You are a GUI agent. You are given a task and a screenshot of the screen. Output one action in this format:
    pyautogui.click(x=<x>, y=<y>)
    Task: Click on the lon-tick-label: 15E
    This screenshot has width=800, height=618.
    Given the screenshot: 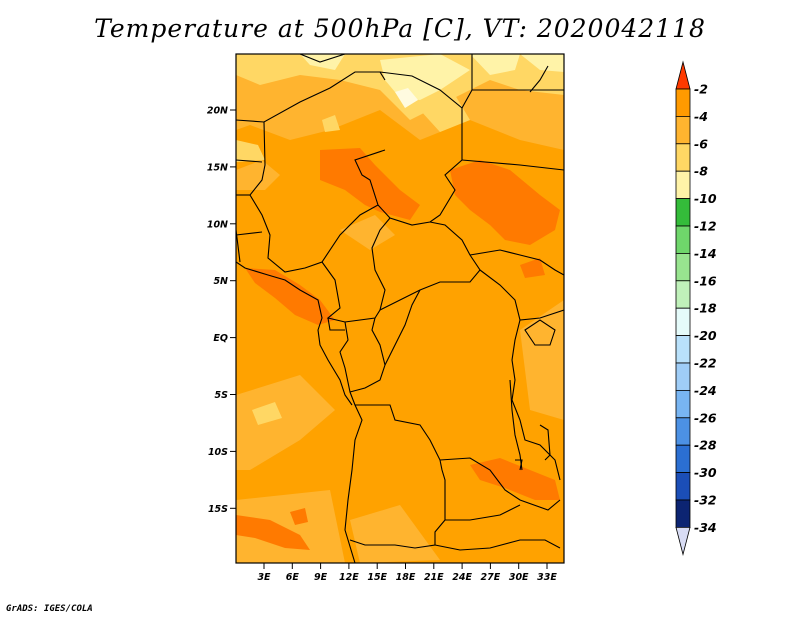 What is the action you would take?
    pyautogui.click(x=377, y=577)
    